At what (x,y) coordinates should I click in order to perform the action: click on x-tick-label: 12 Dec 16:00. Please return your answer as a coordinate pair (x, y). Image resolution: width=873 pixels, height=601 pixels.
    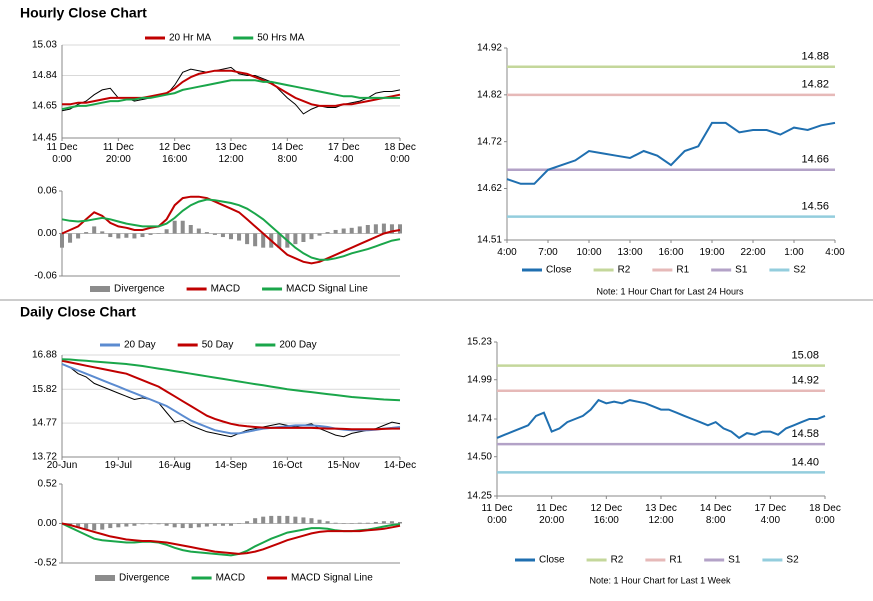
    Looking at the image, I should click on (174, 153).